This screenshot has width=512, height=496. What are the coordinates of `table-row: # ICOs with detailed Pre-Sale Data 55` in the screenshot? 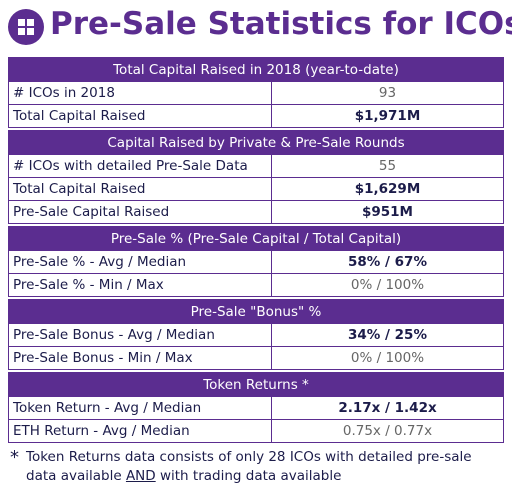 It's located at (256, 166).